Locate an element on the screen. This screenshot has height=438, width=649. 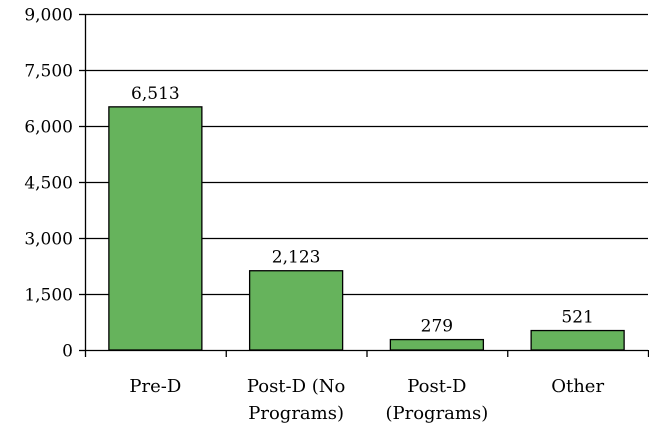
category-label-3: Other is located at coordinates (577, 386).